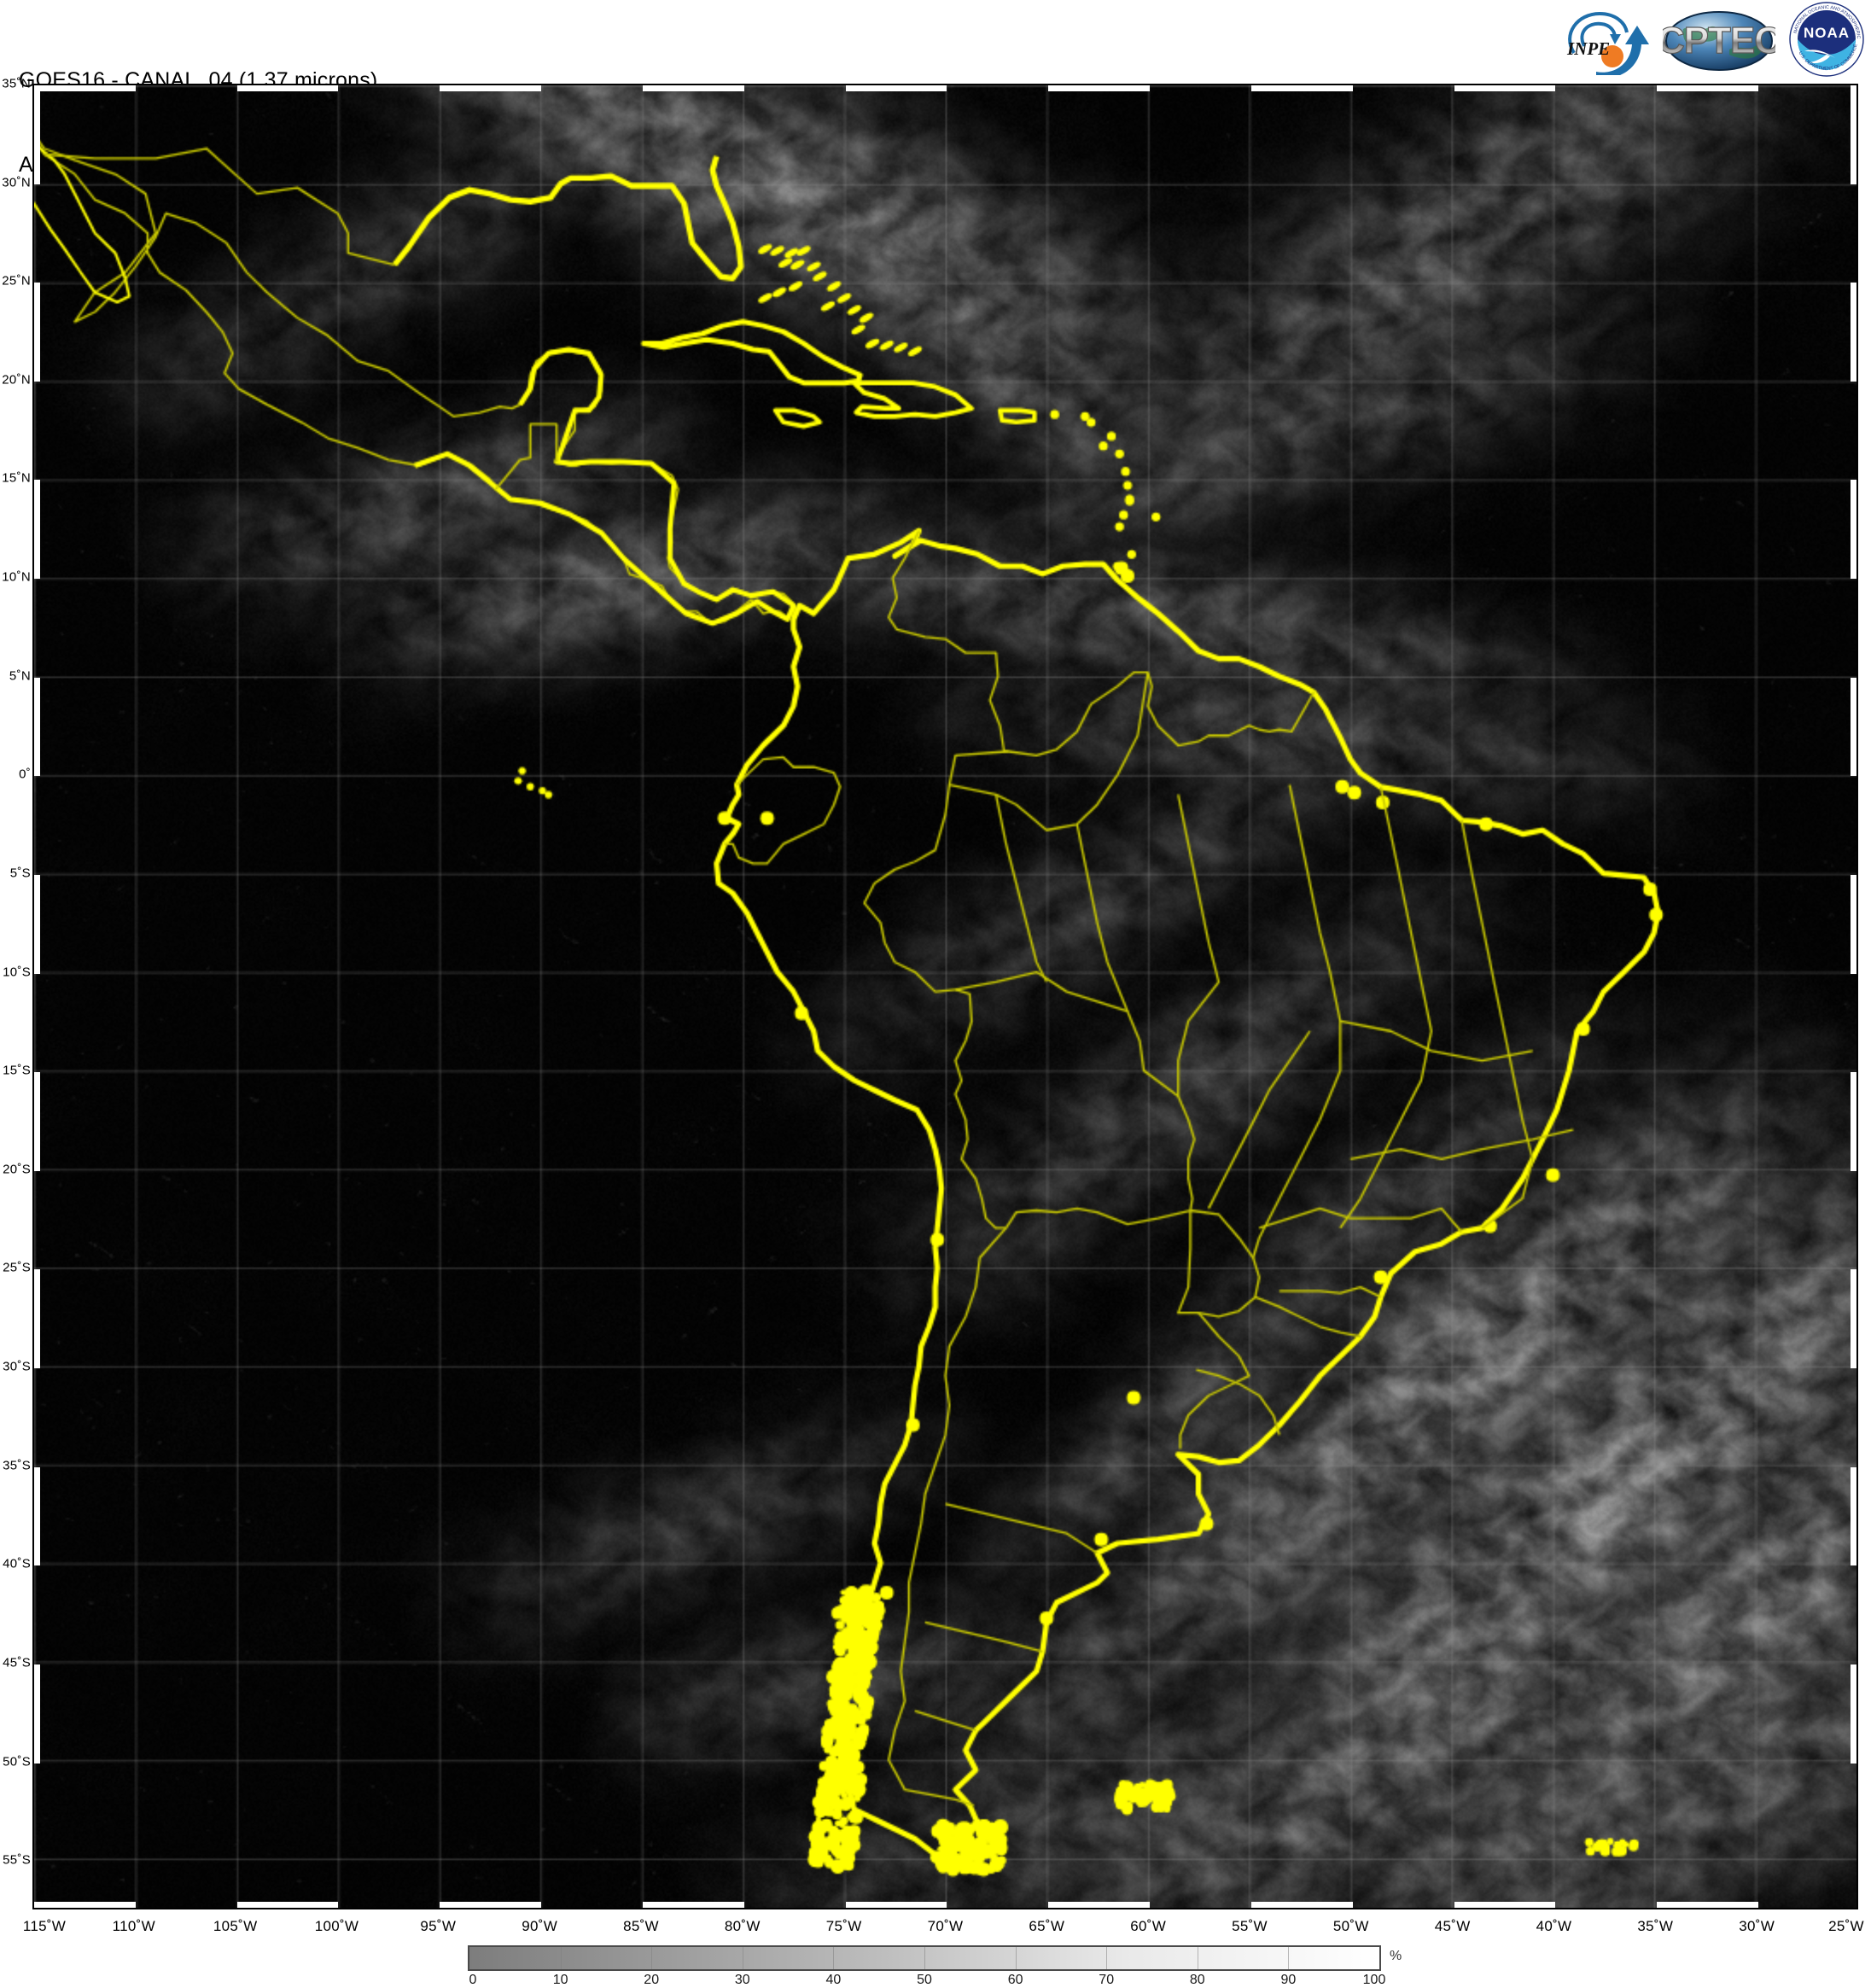 Image resolution: width=1871 pixels, height=1988 pixels. Describe the element at coordinates (336, 1926) in the screenshot. I see `longitude-tick-label: 100˚W` at that location.